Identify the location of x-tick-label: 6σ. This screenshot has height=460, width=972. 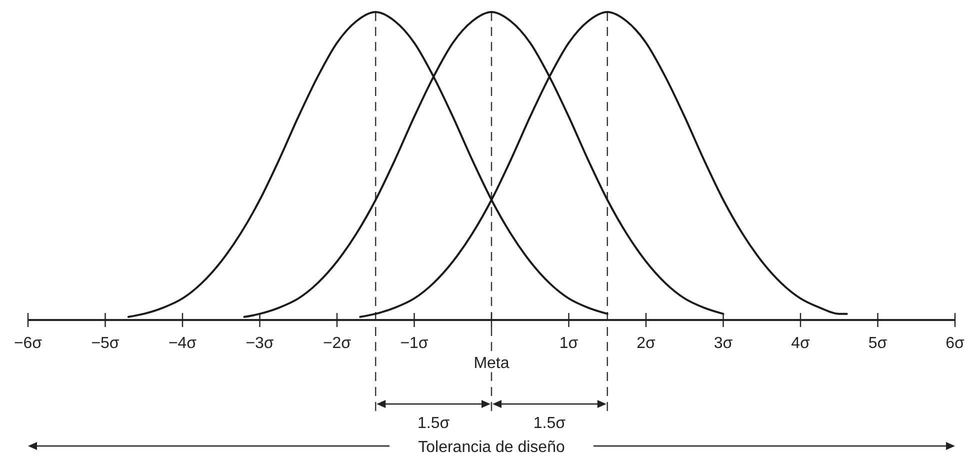
(955, 343).